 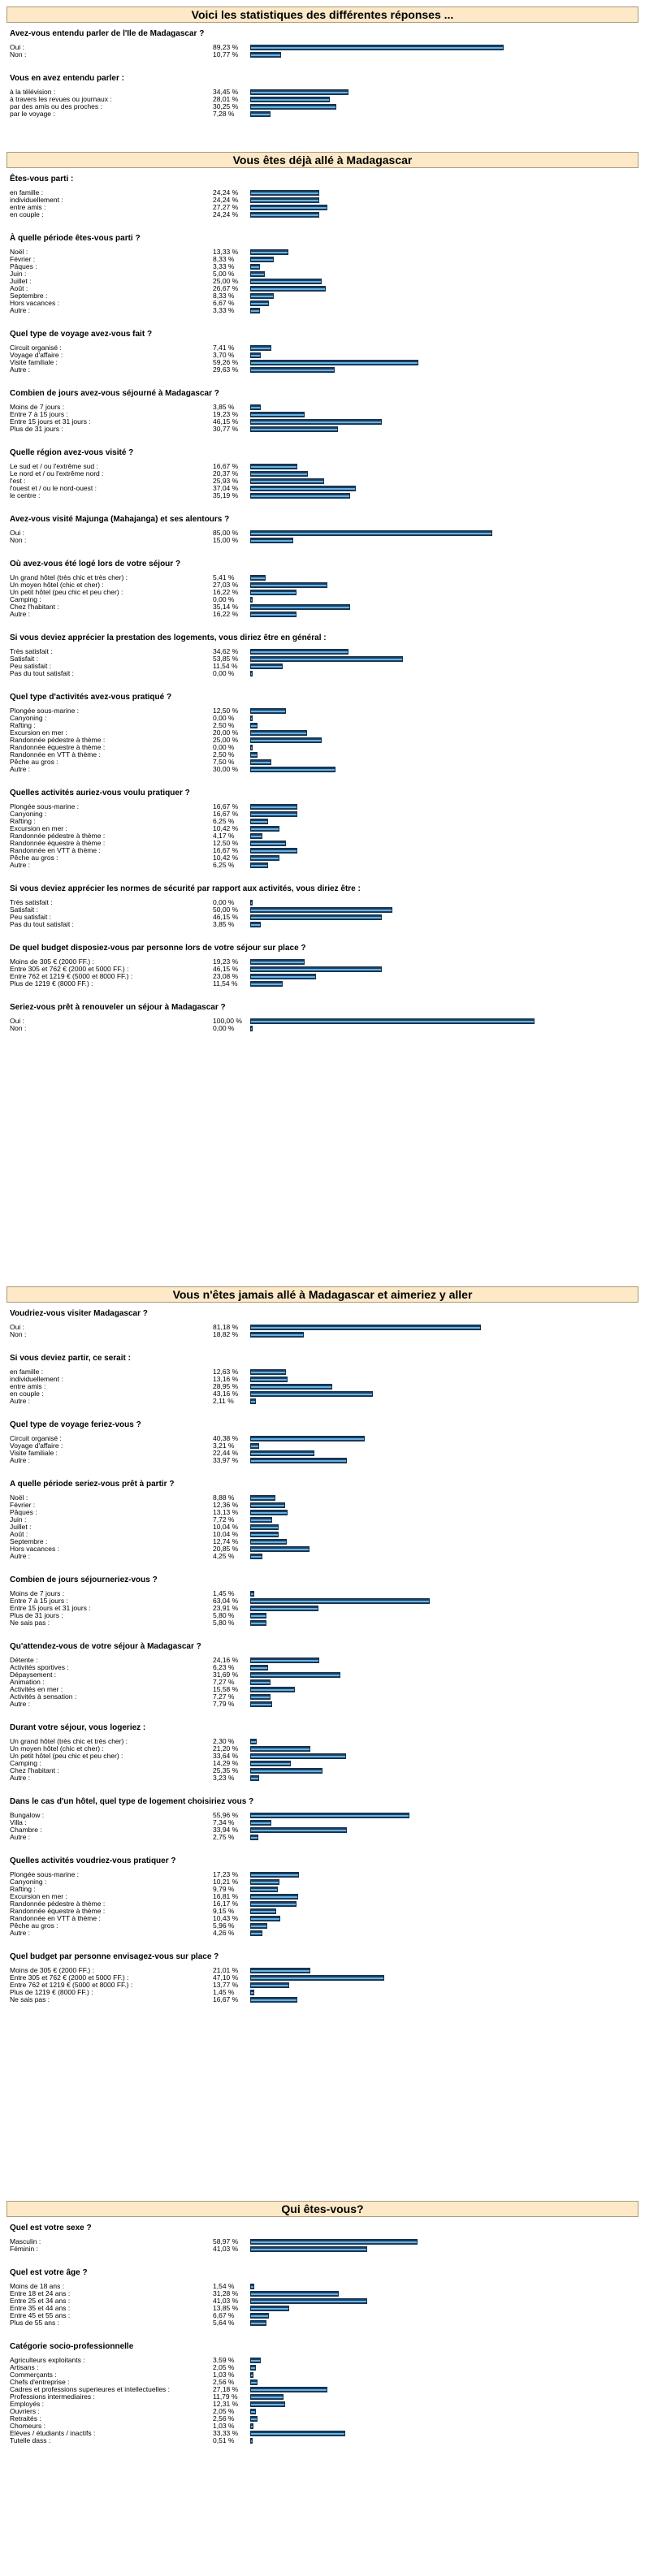 What do you see at coordinates (34, 1926) in the screenshot?
I see `answer-label: Pêche au gros :` at bounding box center [34, 1926].